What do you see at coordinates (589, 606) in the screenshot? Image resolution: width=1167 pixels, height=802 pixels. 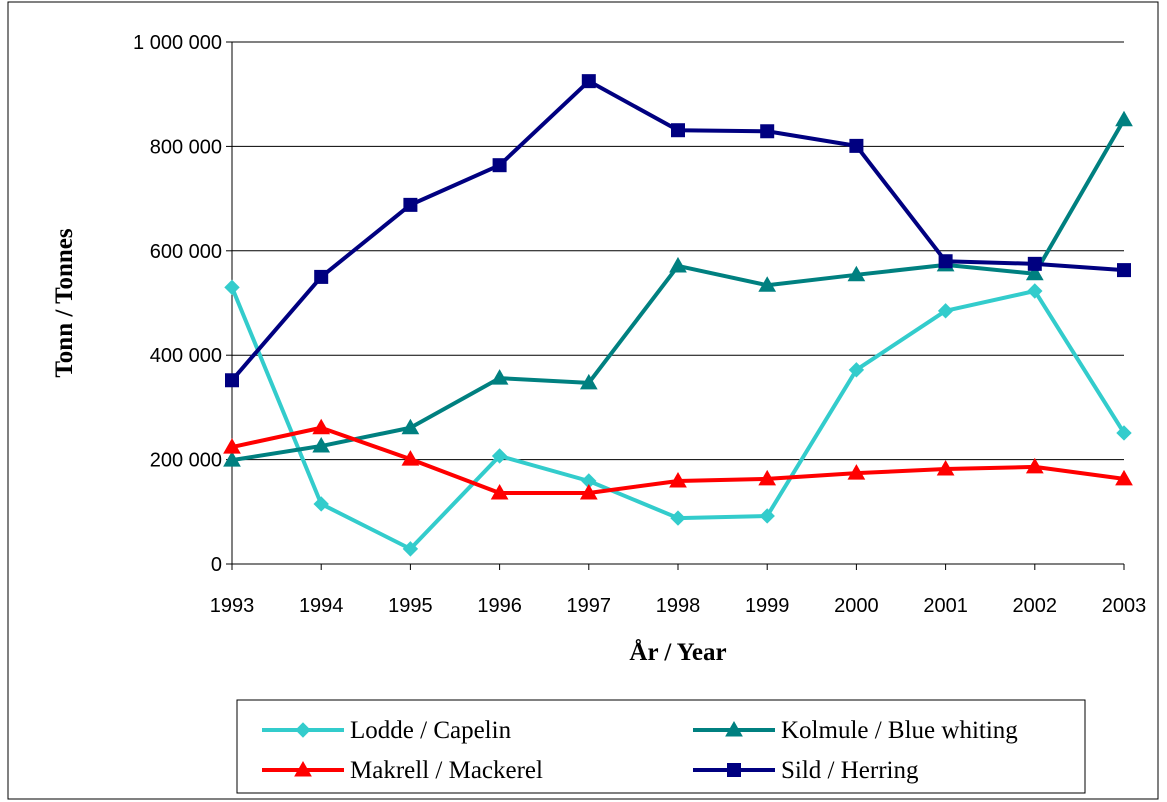 I see `x-tick-label: 1997` at bounding box center [589, 606].